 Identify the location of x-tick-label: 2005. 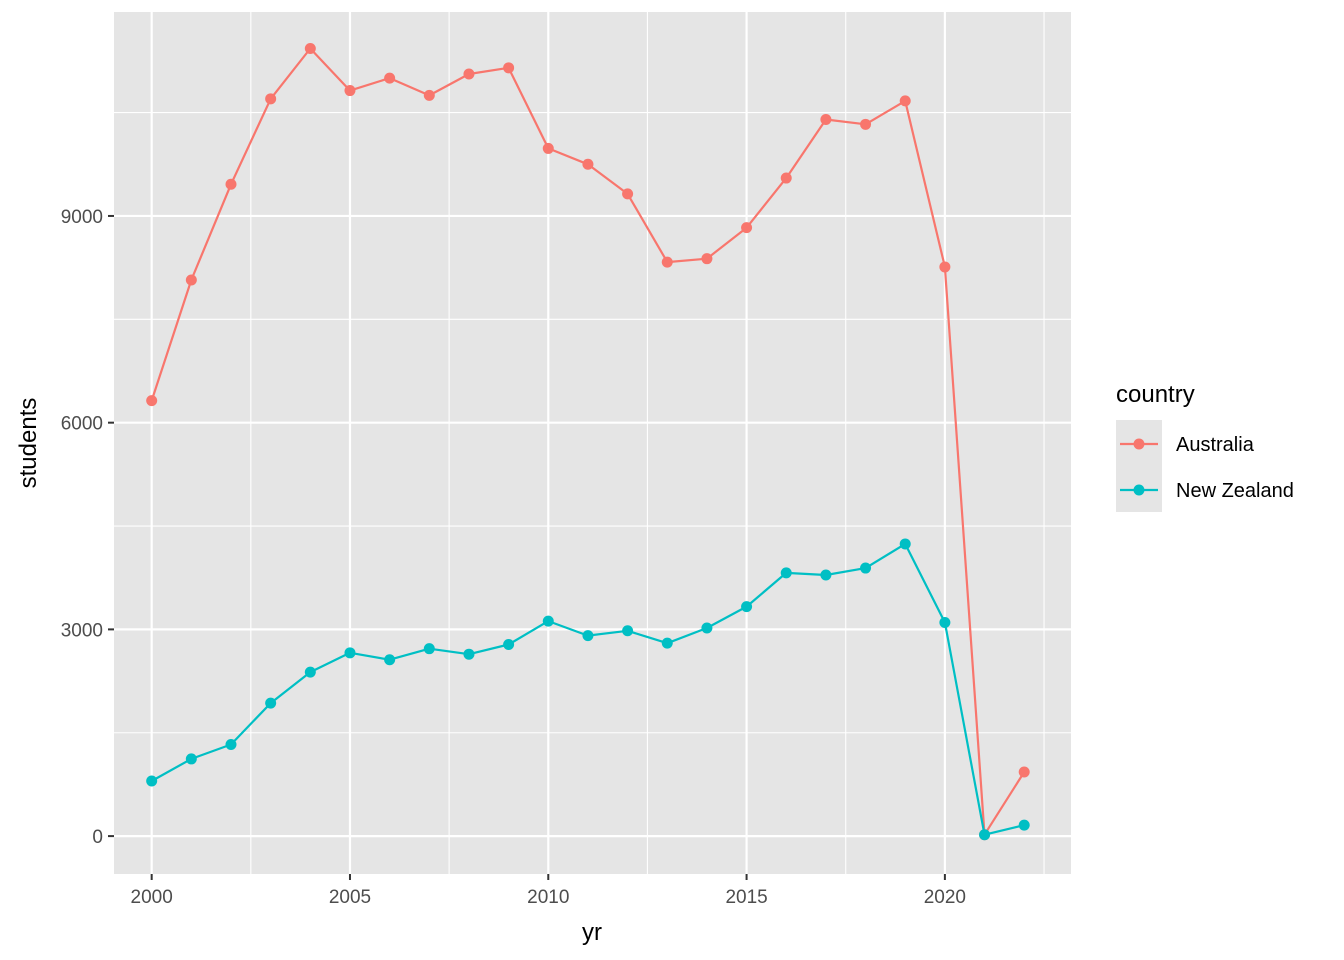
(350, 897).